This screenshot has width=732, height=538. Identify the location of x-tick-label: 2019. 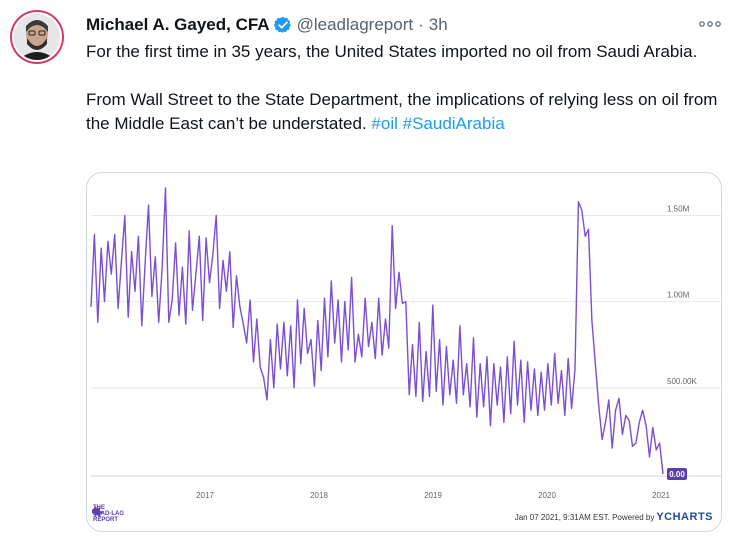
(433, 495).